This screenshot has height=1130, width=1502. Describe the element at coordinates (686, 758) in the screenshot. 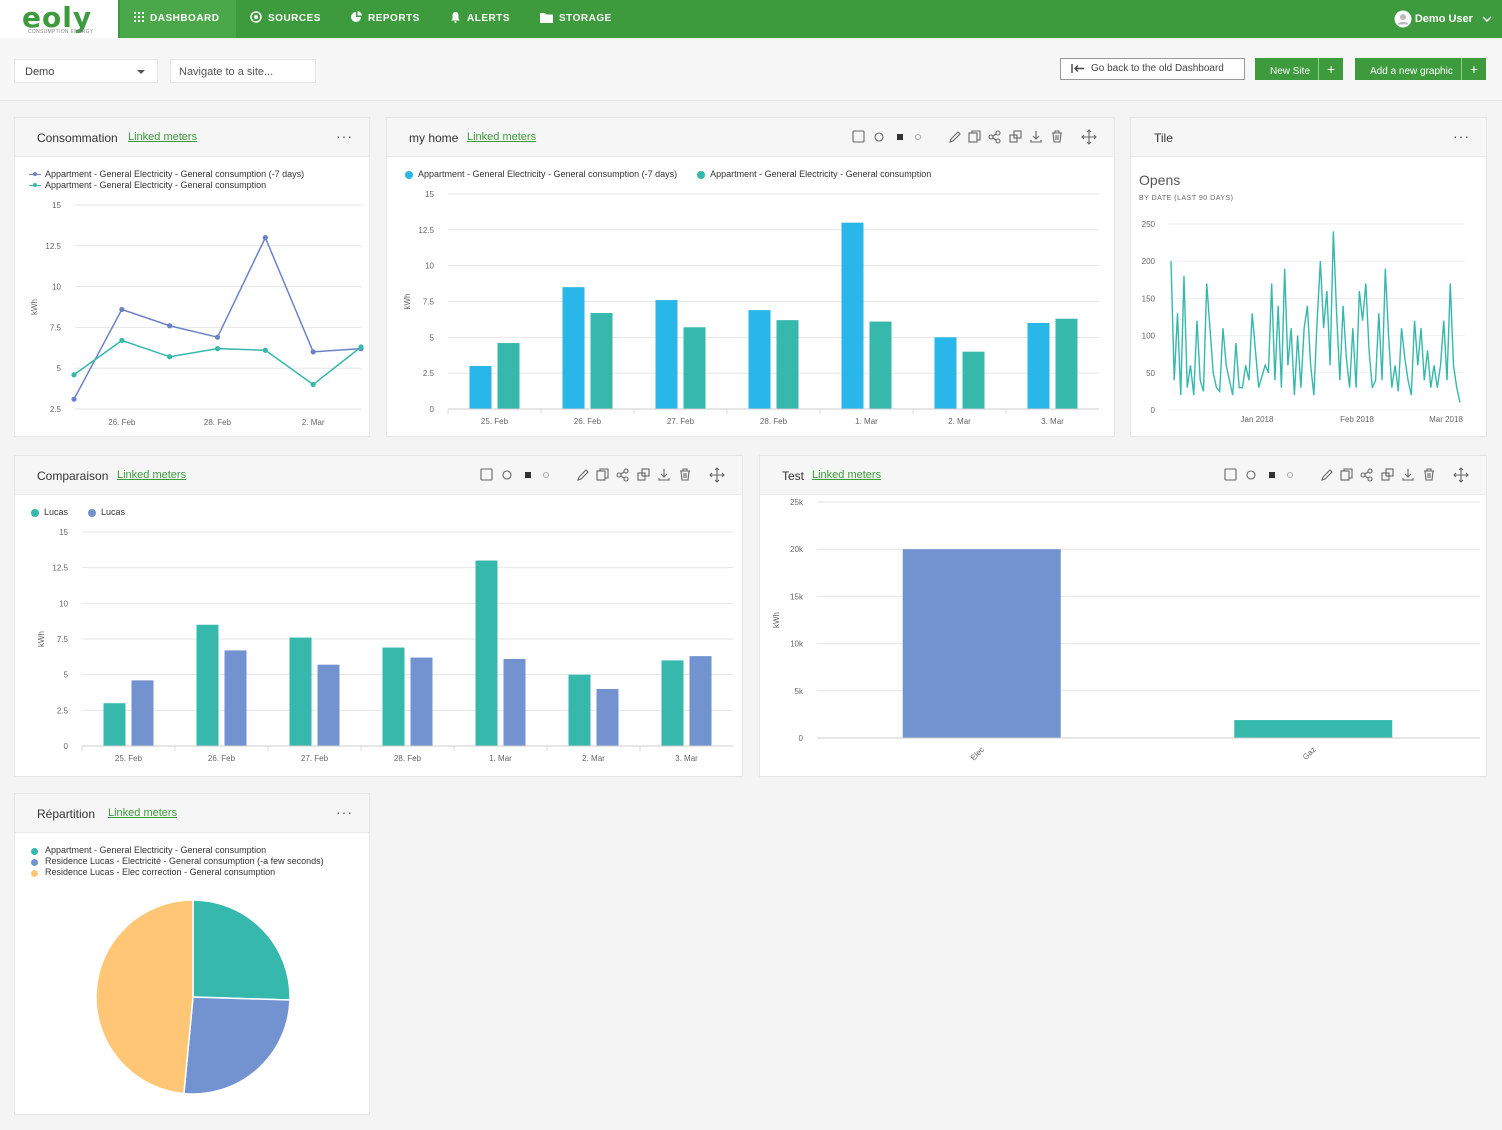

I see `x-tick-label: 3. Mar` at that location.